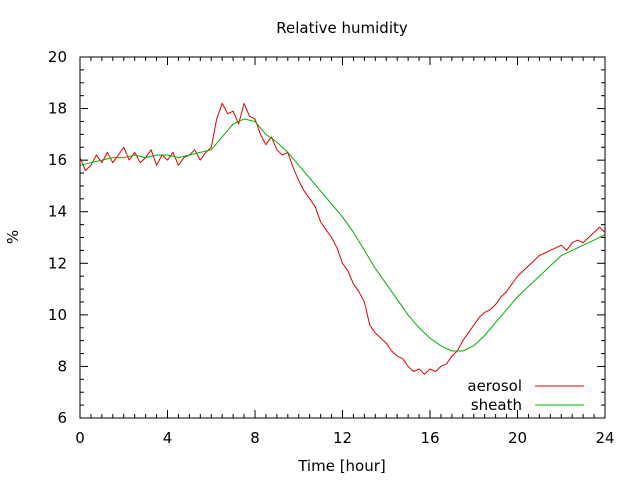  What do you see at coordinates (342, 438) in the screenshot?
I see `x-tick-label: 12` at bounding box center [342, 438].